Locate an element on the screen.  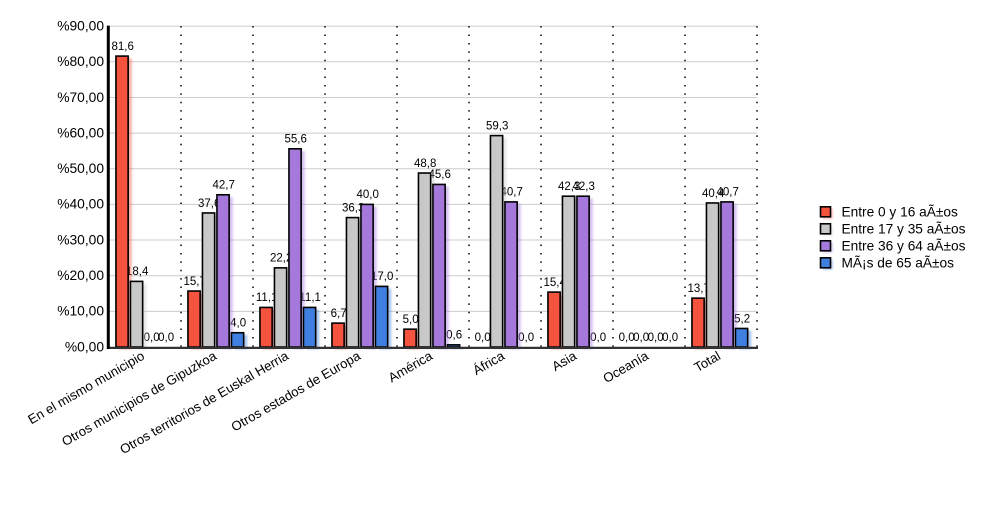
svg-text: %60,00 is located at coordinates (80, 132).